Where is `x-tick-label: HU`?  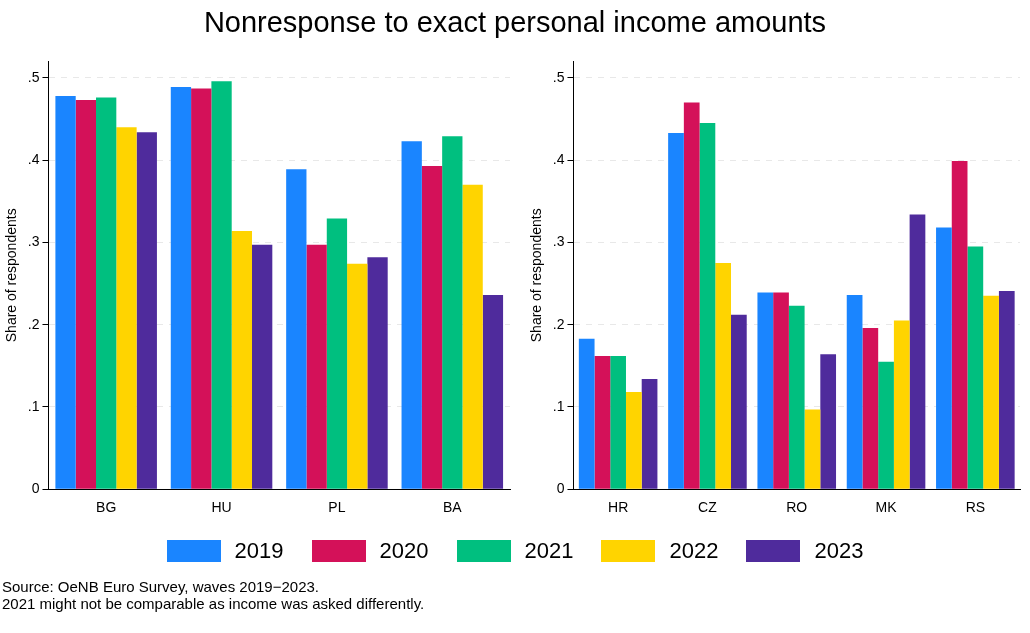 x-tick-label: HU is located at coordinates (221, 507).